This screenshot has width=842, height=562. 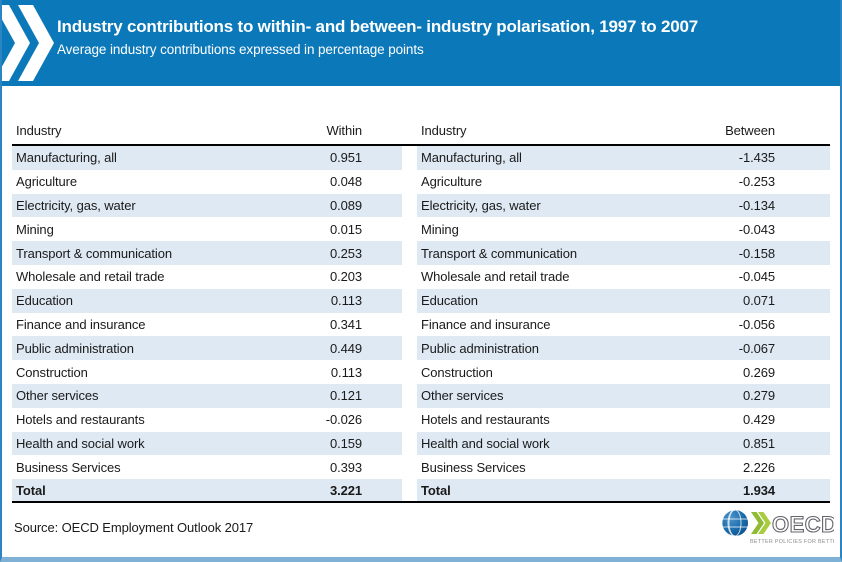 I want to click on within-value: 0.015, so click(x=345, y=229).